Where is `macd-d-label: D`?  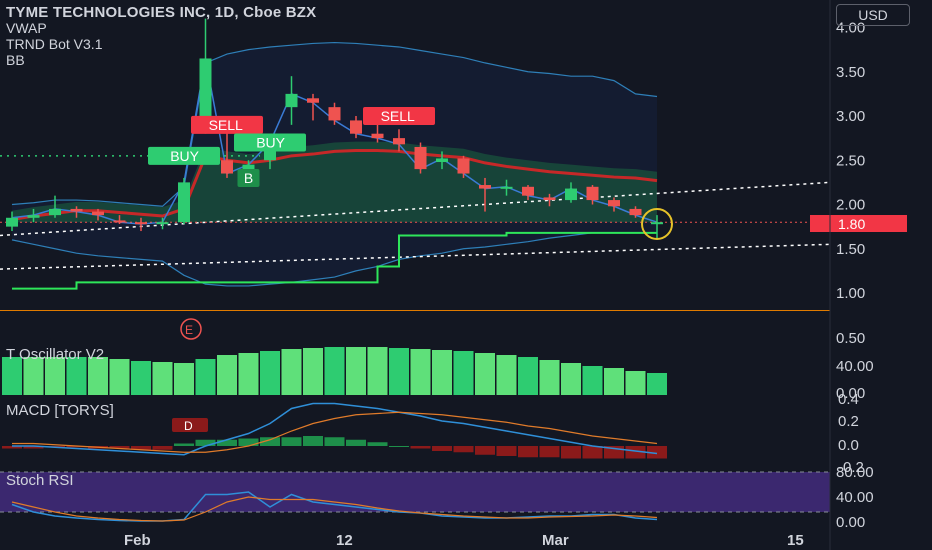
macd-d-label: D is located at coordinates (188, 426).